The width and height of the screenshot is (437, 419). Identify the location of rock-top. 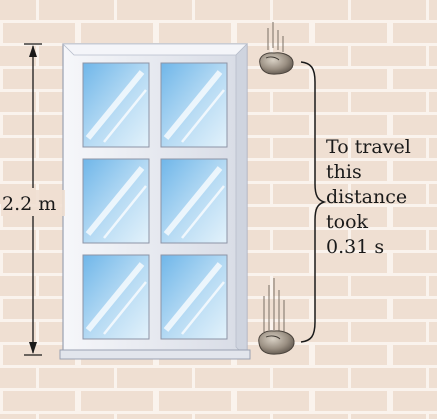
(276, 48).